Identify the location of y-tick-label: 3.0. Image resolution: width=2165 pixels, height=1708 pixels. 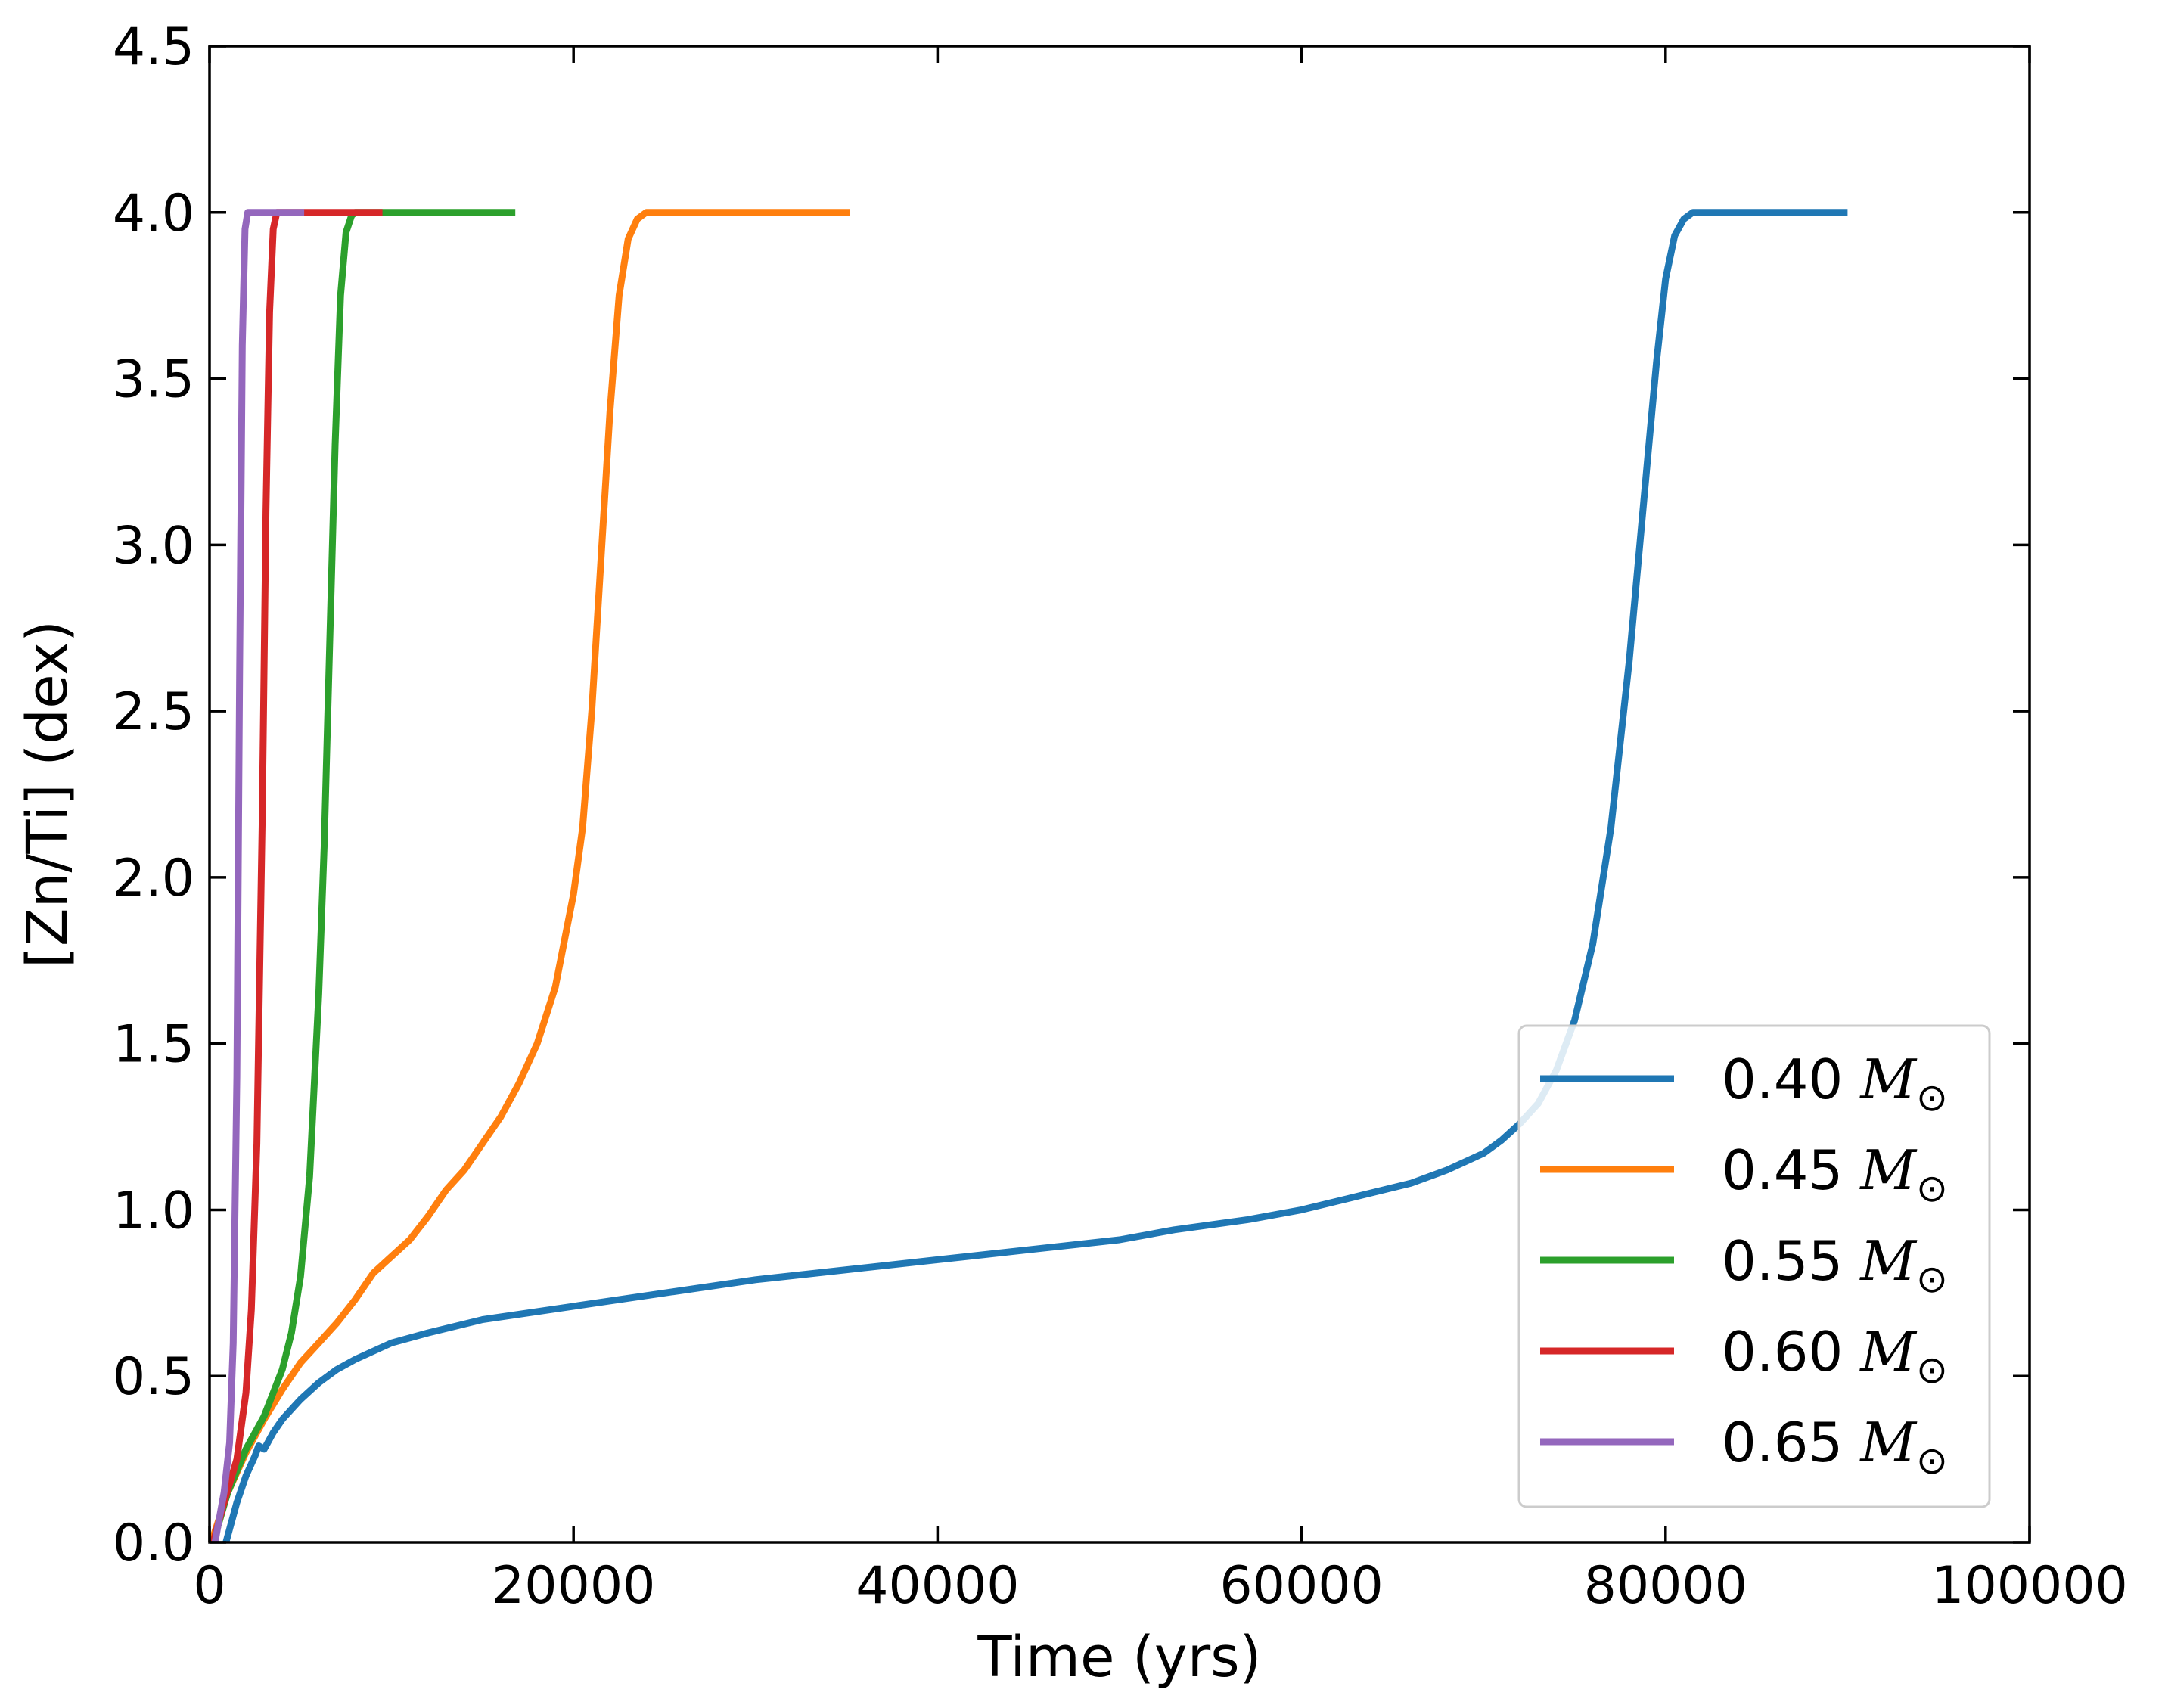
(153, 546).